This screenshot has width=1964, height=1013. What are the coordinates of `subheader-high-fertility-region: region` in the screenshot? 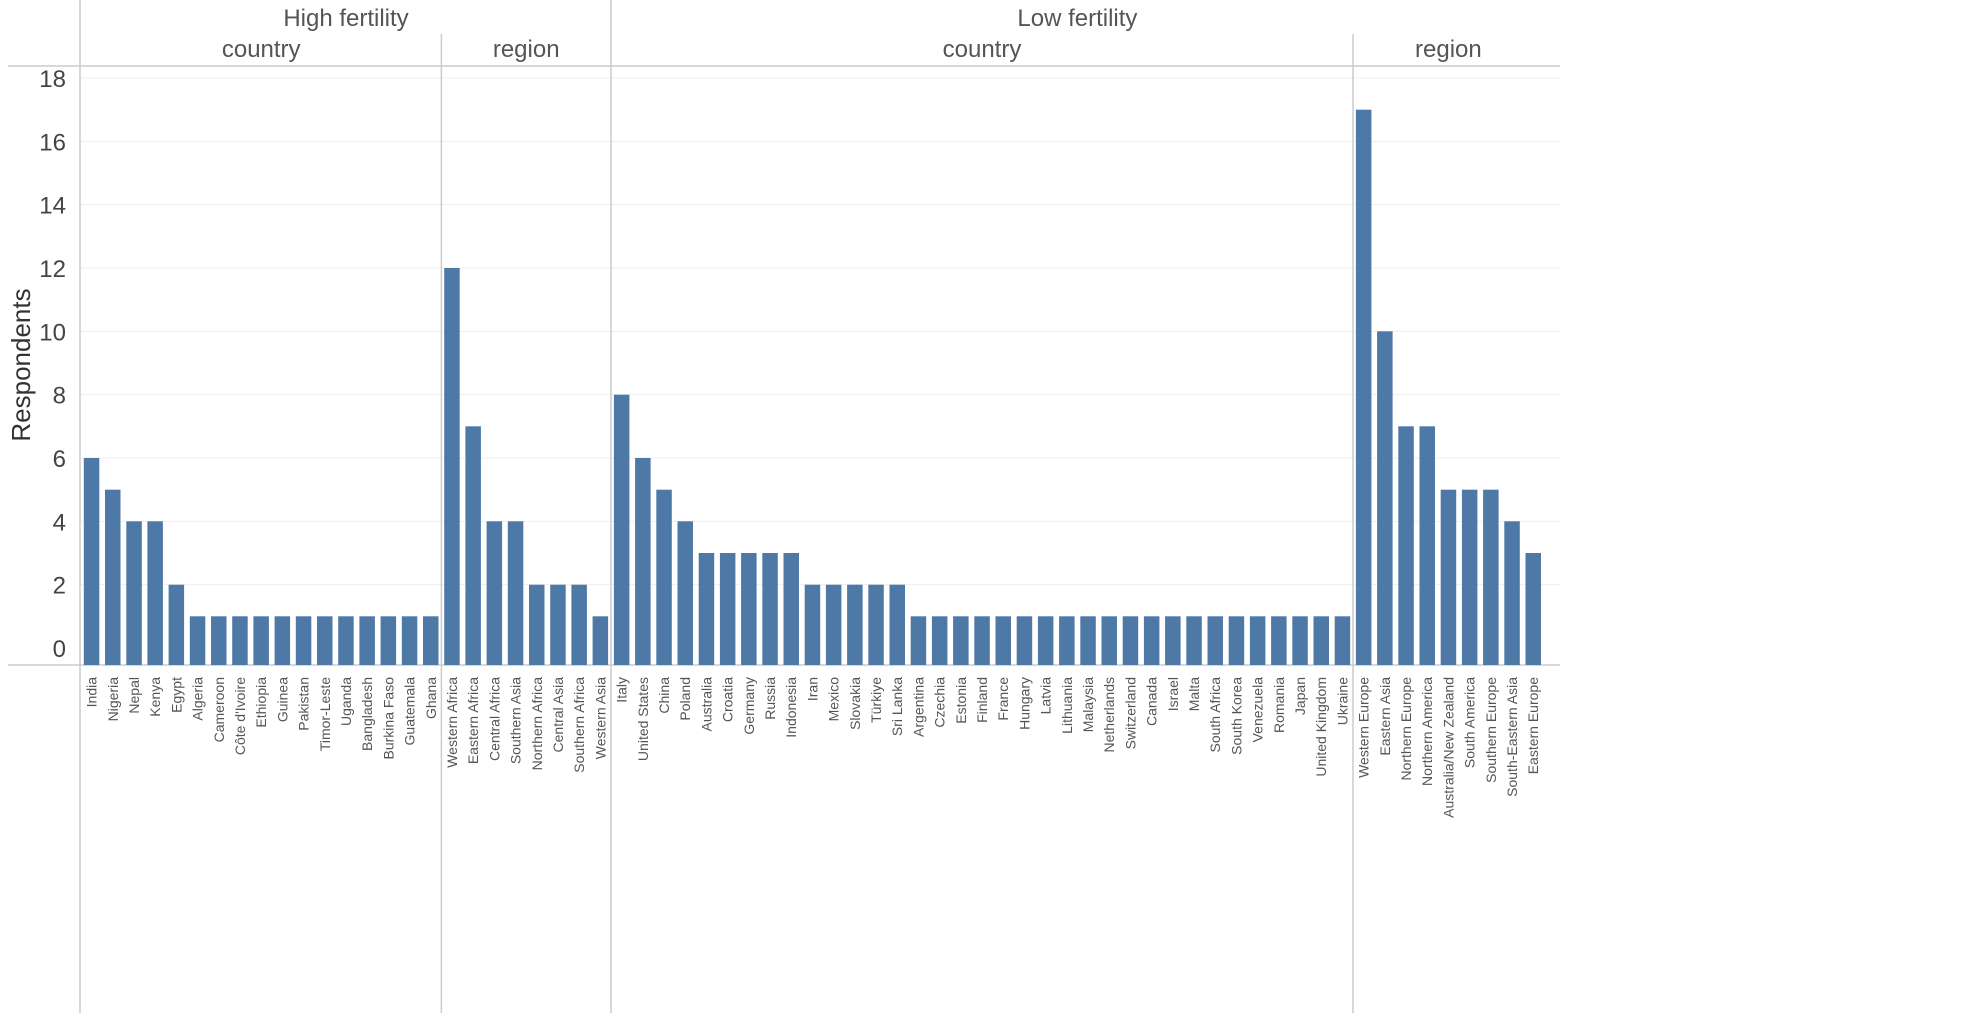 It's located at (526, 49).